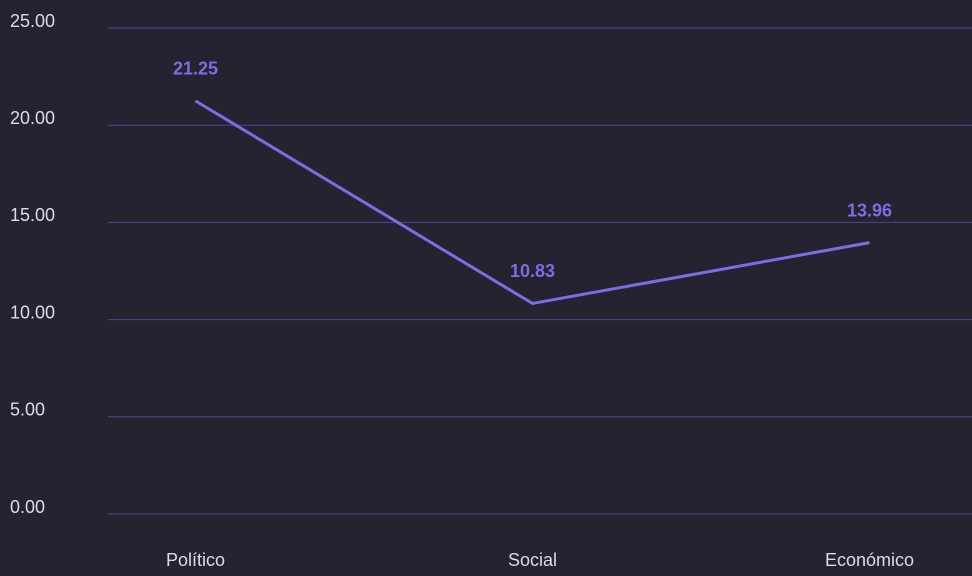 The width and height of the screenshot is (972, 576). What do you see at coordinates (195, 560) in the screenshot?
I see `x-tick-label: Político` at bounding box center [195, 560].